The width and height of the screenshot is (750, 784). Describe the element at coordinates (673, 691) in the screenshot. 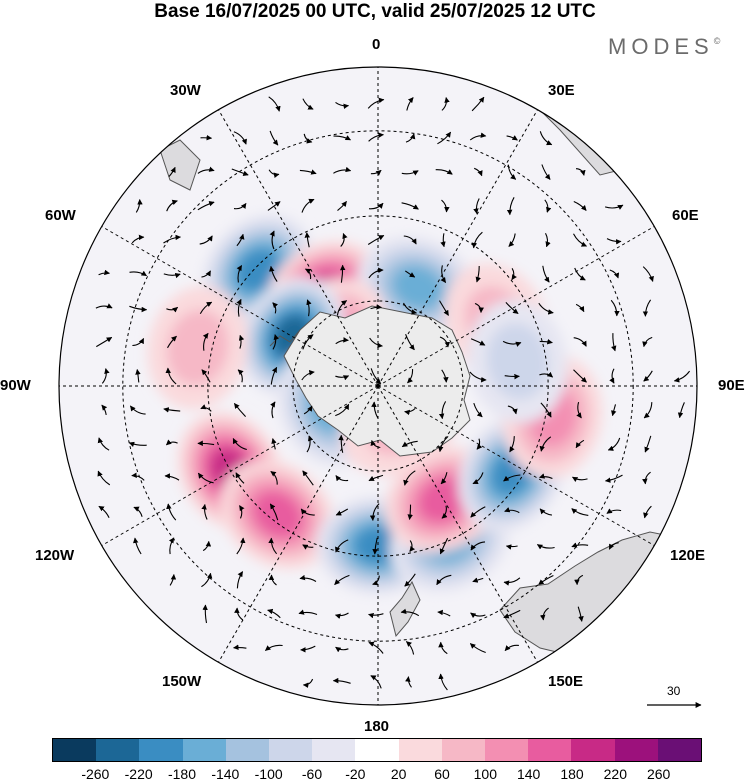

I see `reference-vector-label: 30` at that location.